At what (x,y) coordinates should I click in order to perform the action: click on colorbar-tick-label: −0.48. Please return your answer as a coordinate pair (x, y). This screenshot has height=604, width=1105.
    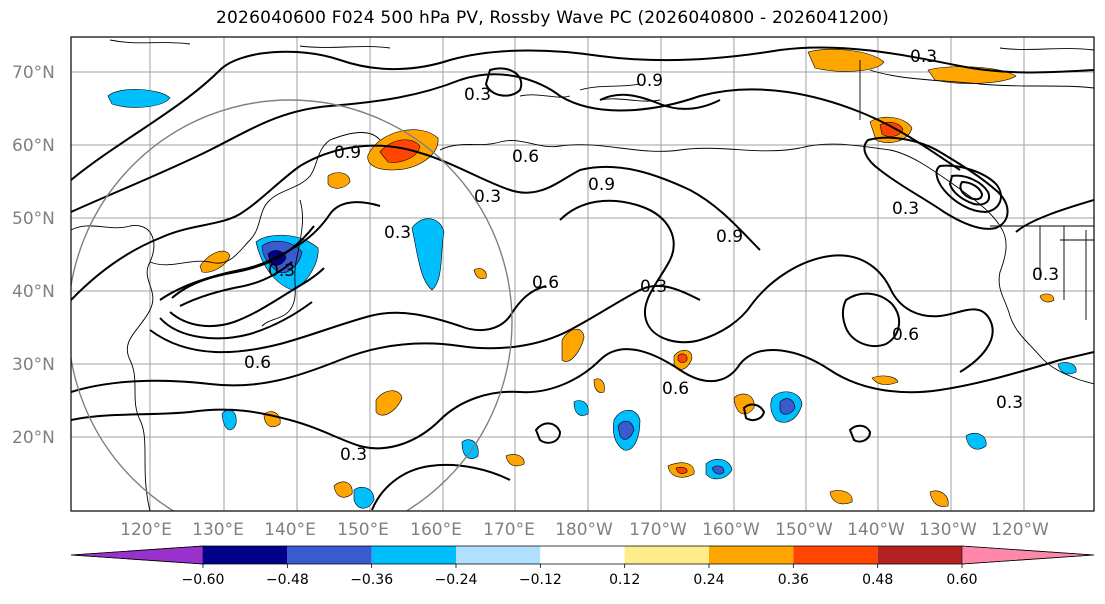
    Looking at the image, I should click on (287, 580).